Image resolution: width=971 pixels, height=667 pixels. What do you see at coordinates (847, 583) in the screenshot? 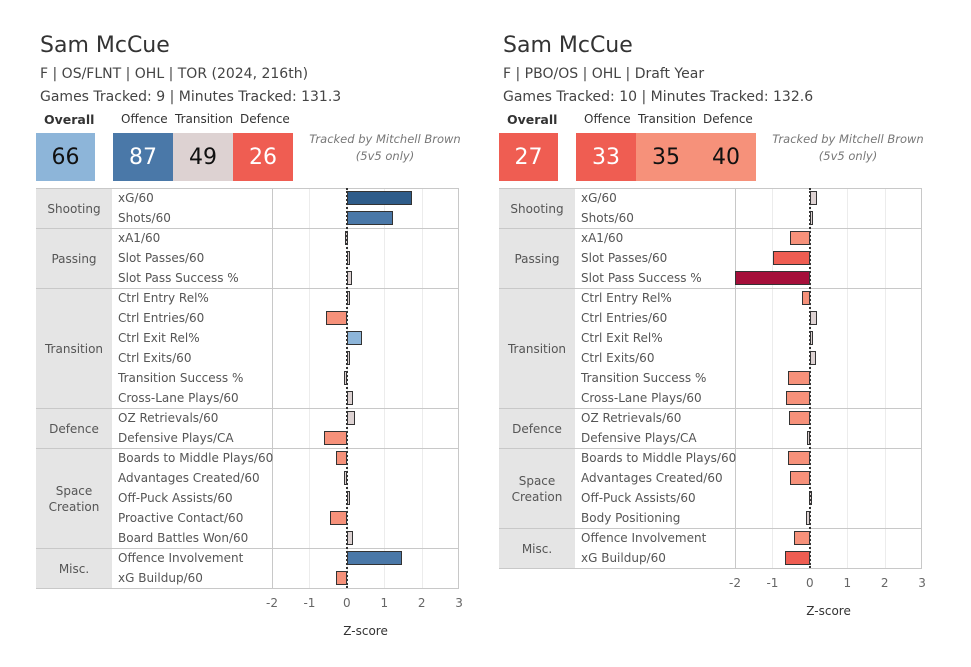
I see `x-tick-label: 1` at bounding box center [847, 583].